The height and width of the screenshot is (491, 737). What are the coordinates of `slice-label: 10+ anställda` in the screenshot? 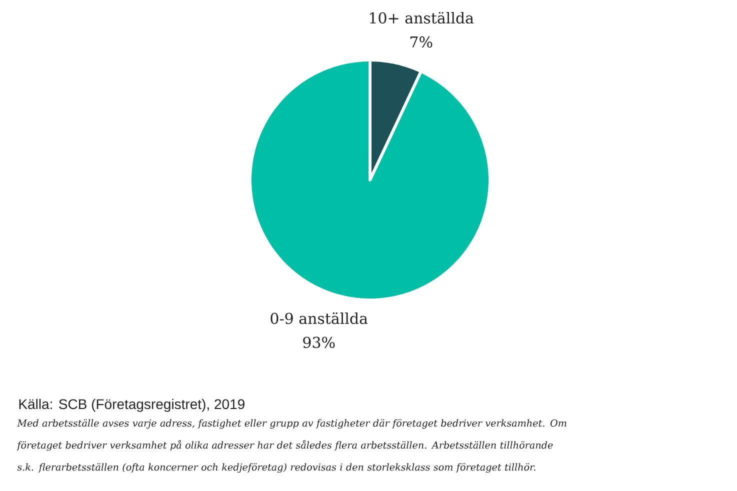 It's located at (422, 18).